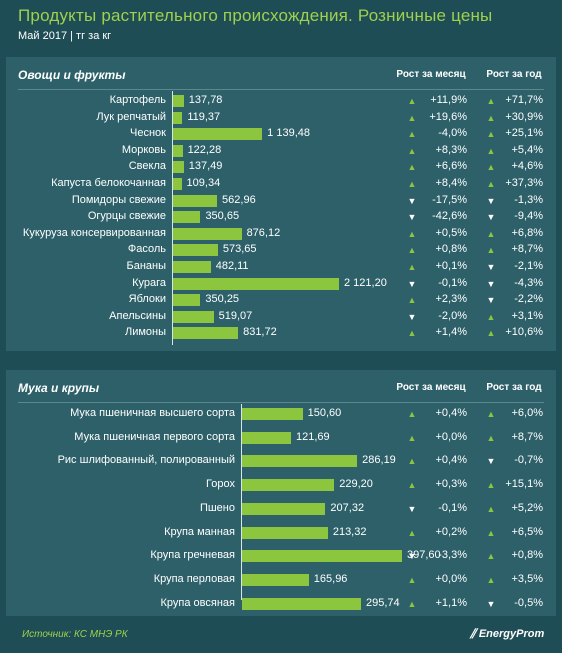 The width and height of the screenshot is (562, 653). Describe the element at coordinates (204, 116) in the screenshot. I see `bar-value-label: 119,37` at that location.